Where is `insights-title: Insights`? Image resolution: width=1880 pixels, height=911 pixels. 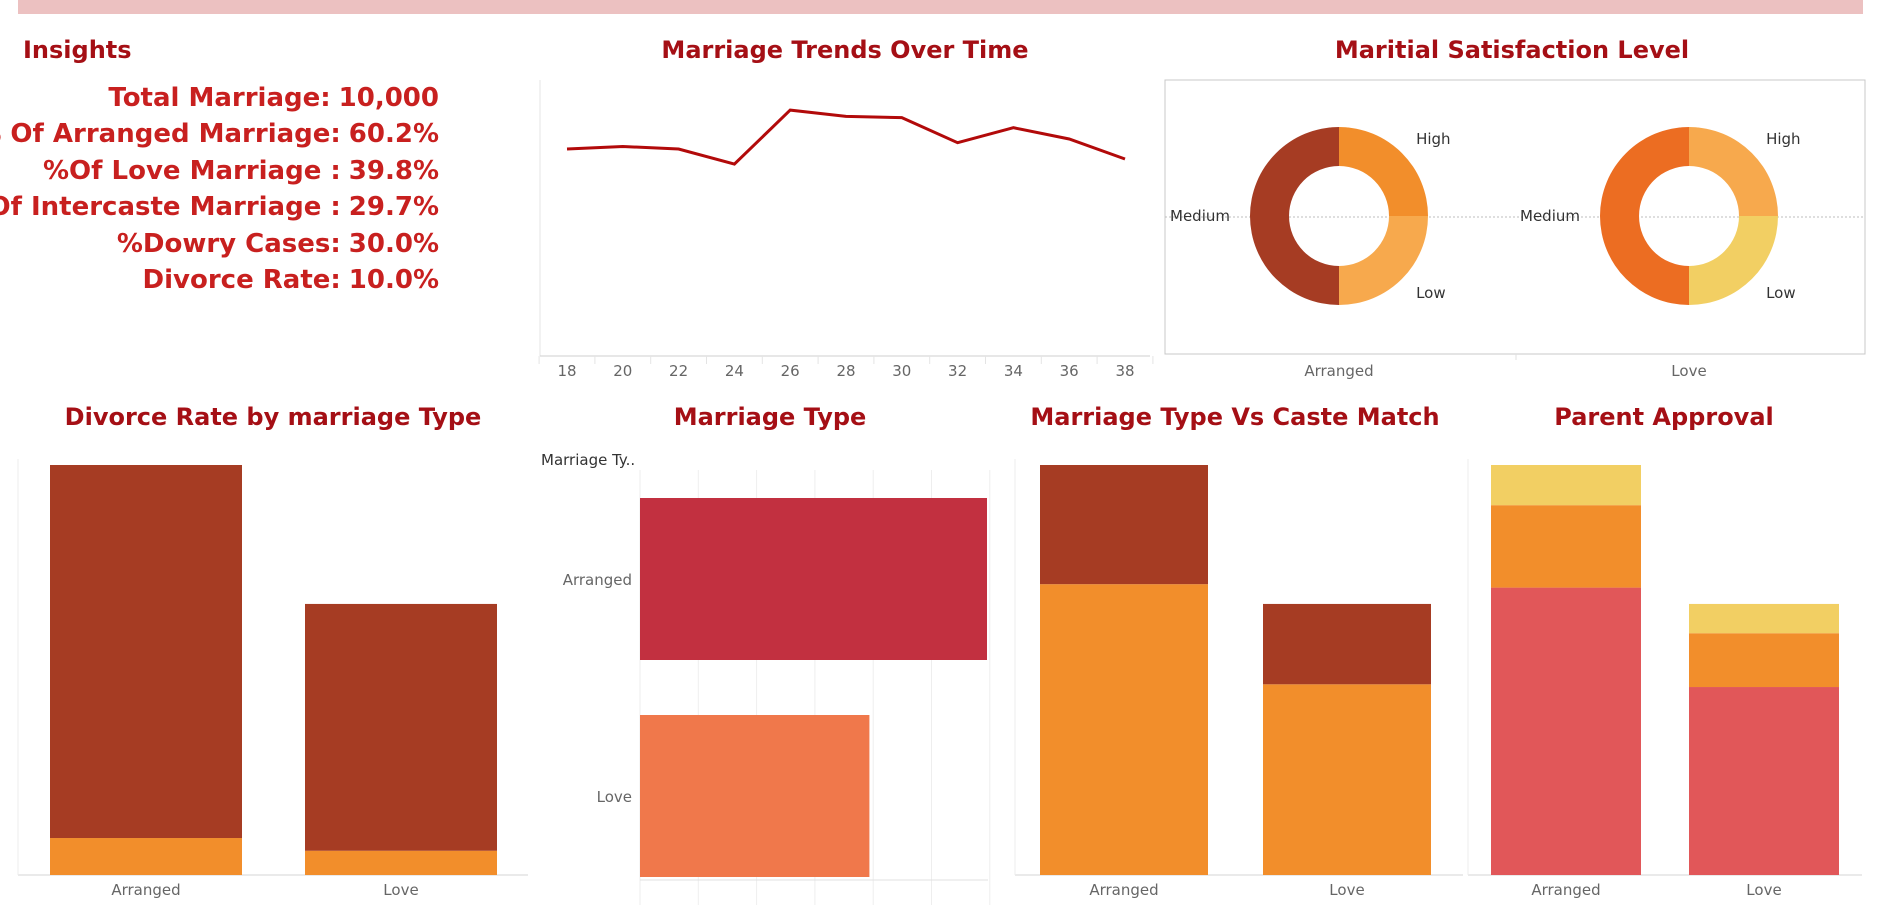
insights-title: Insights is located at coordinates (77, 50).